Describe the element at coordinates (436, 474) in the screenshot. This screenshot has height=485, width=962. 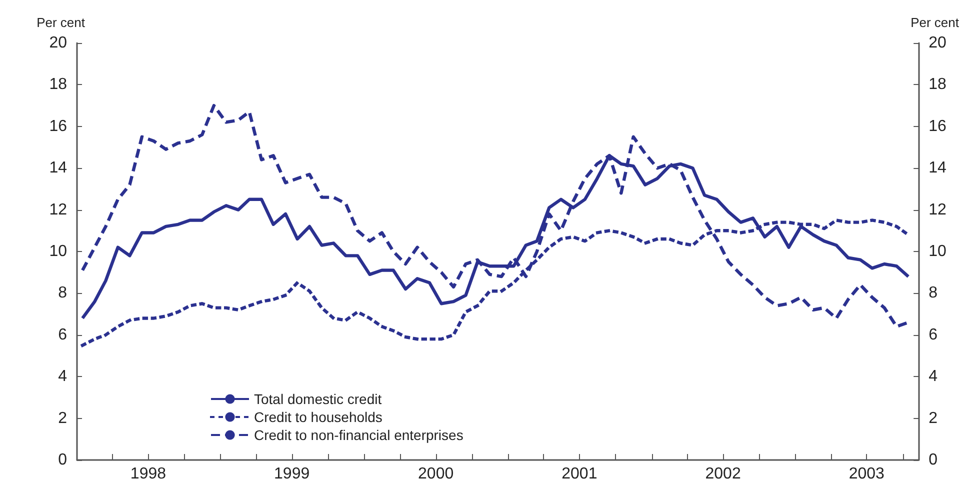
I see `x-tick-label: 2000` at that location.